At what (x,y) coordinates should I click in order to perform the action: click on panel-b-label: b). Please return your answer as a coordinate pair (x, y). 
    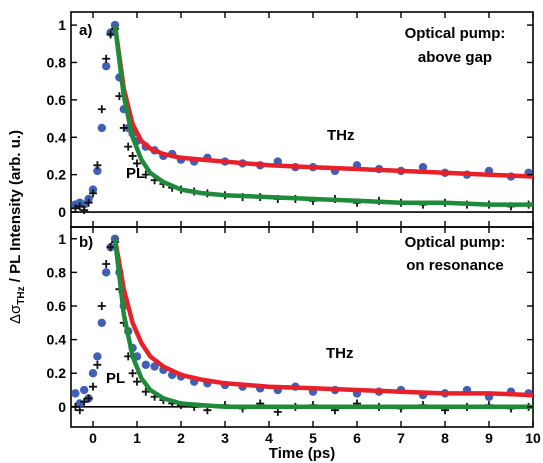
    Looking at the image, I should click on (86, 242).